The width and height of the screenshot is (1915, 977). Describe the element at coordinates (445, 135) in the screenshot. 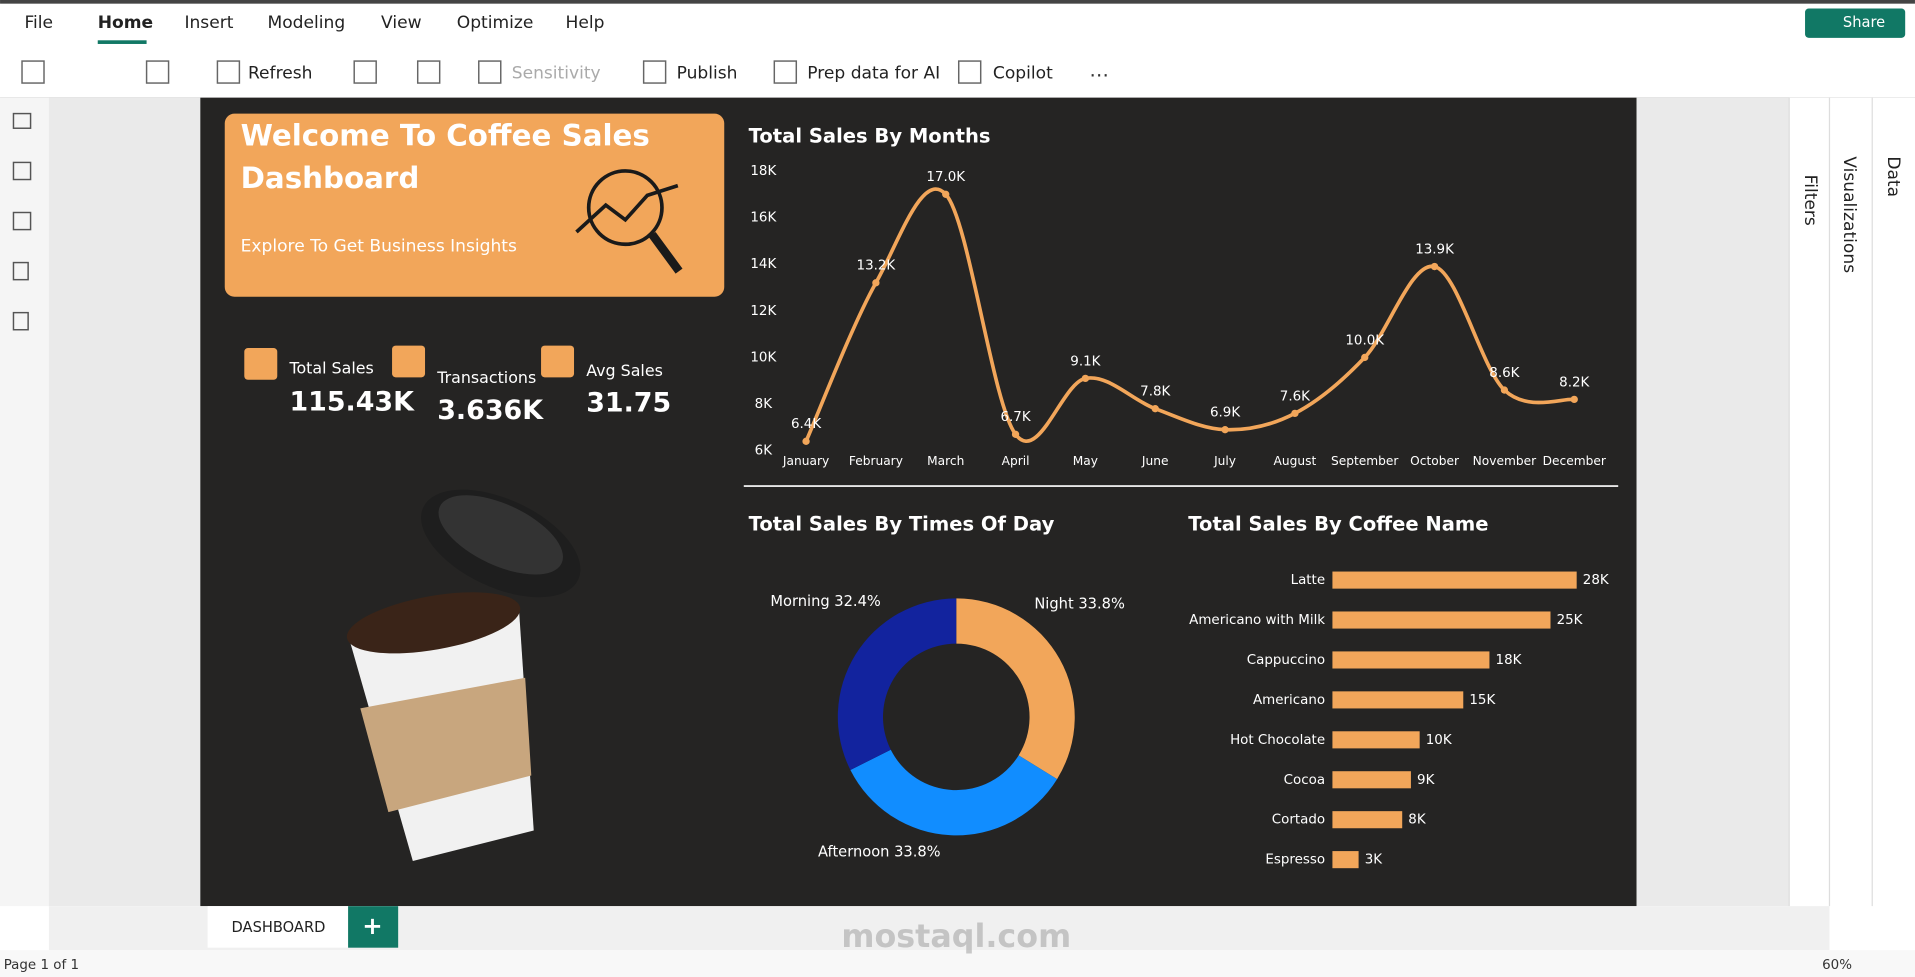

I see `banner-title: Welcome To Coffee Sales` at that location.